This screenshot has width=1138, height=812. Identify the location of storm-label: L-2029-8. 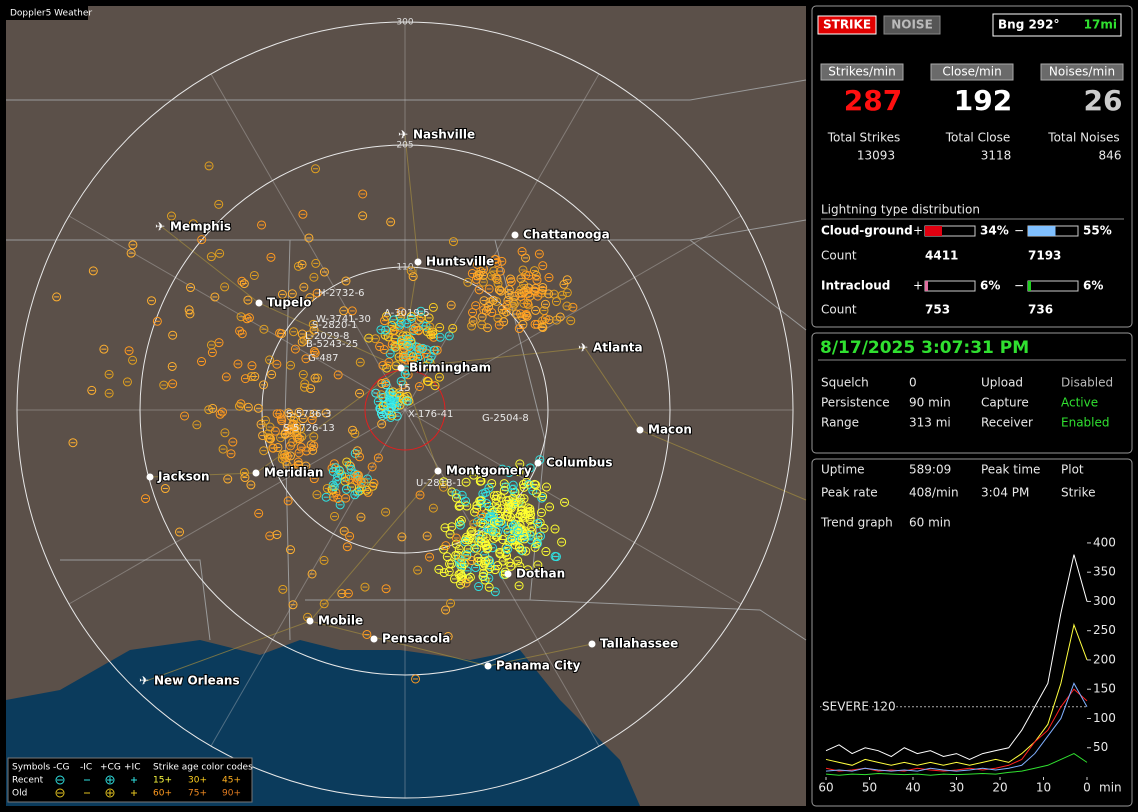
(327, 336).